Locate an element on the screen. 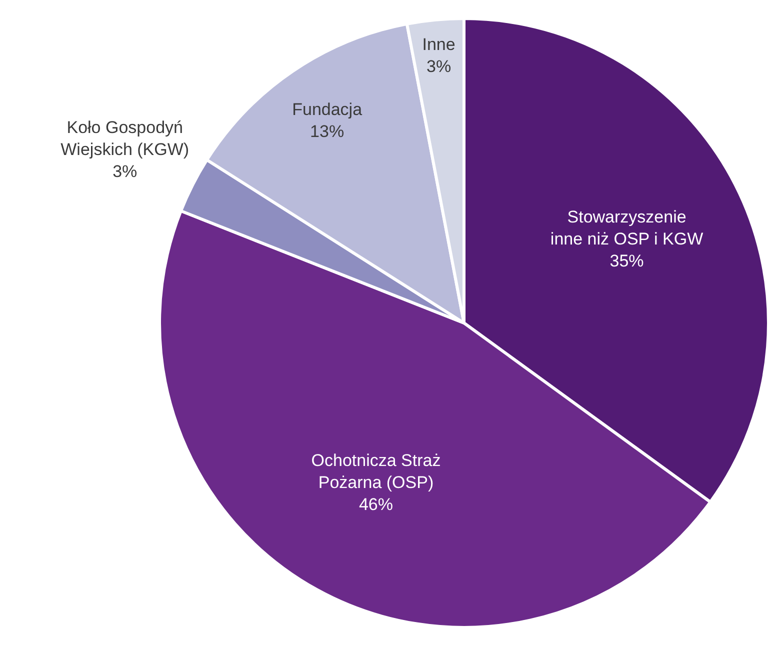 Image resolution: width=778 pixels, height=646 pixels. data-label: 13% is located at coordinates (327, 132).